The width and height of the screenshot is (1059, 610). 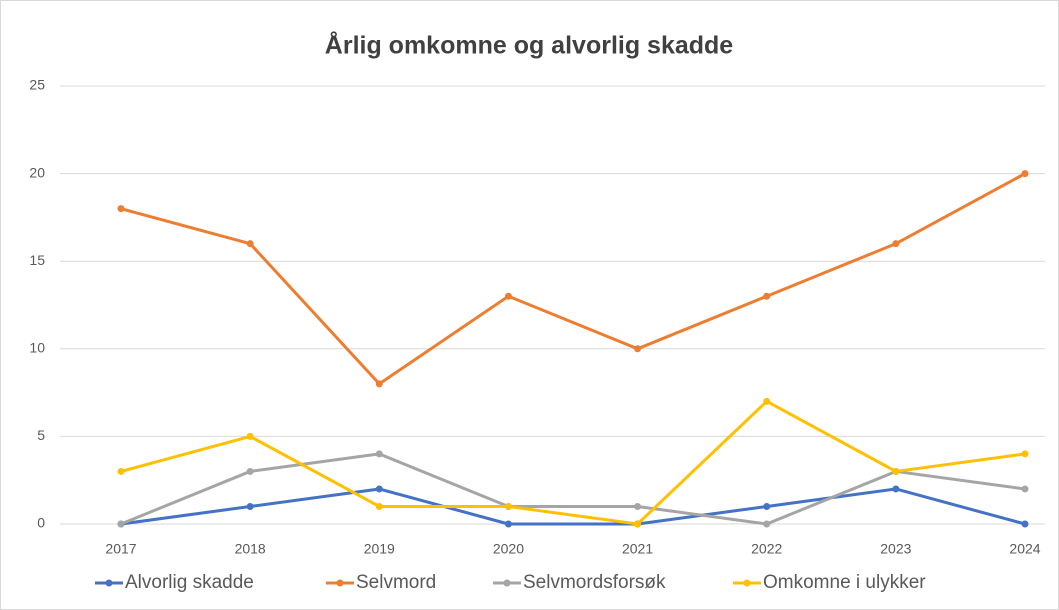 What do you see at coordinates (637, 549) in the screenshot?
I see `x-tick-label: 2021` at bounding box center [637, 549].